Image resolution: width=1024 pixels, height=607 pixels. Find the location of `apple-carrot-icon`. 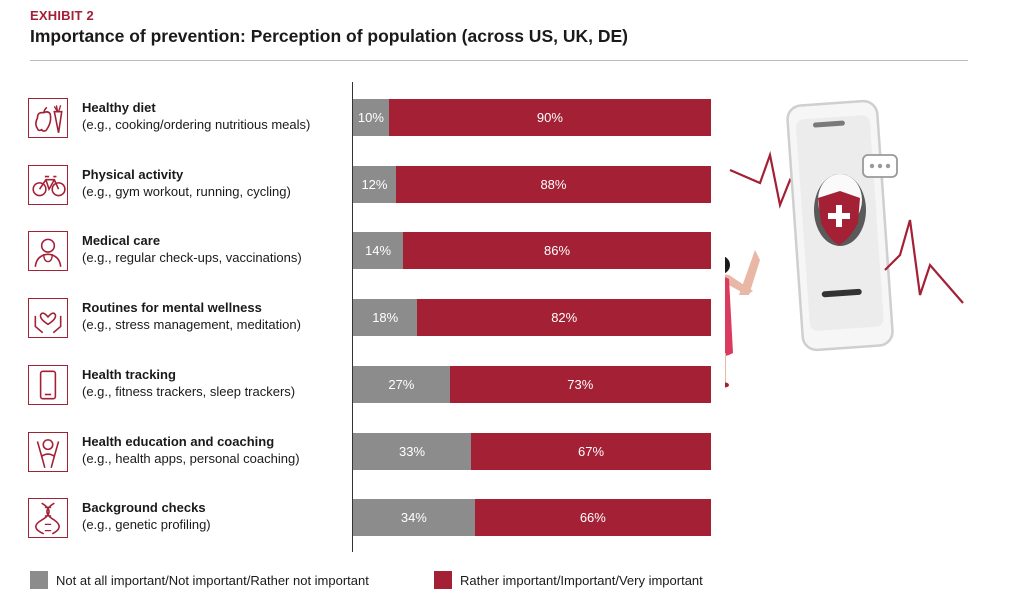

apple-carrot-icon is located at coordinates (48, 118).